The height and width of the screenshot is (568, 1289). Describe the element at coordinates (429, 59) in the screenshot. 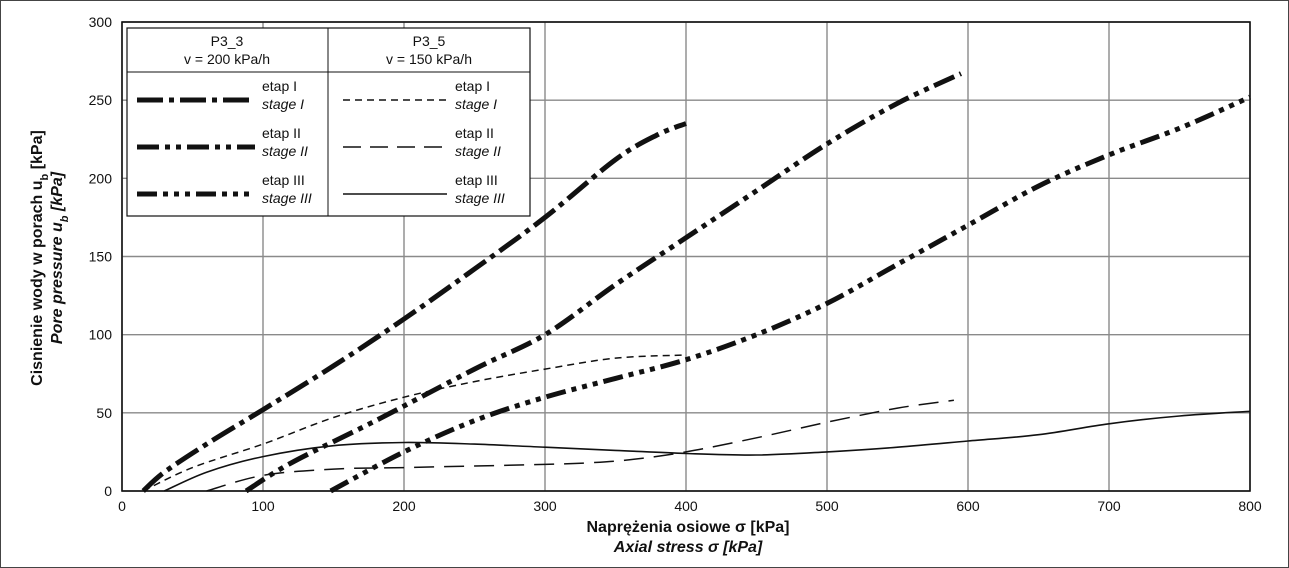

I see `legend-group-p35-rate: v = 150 kPa/h` at that location.